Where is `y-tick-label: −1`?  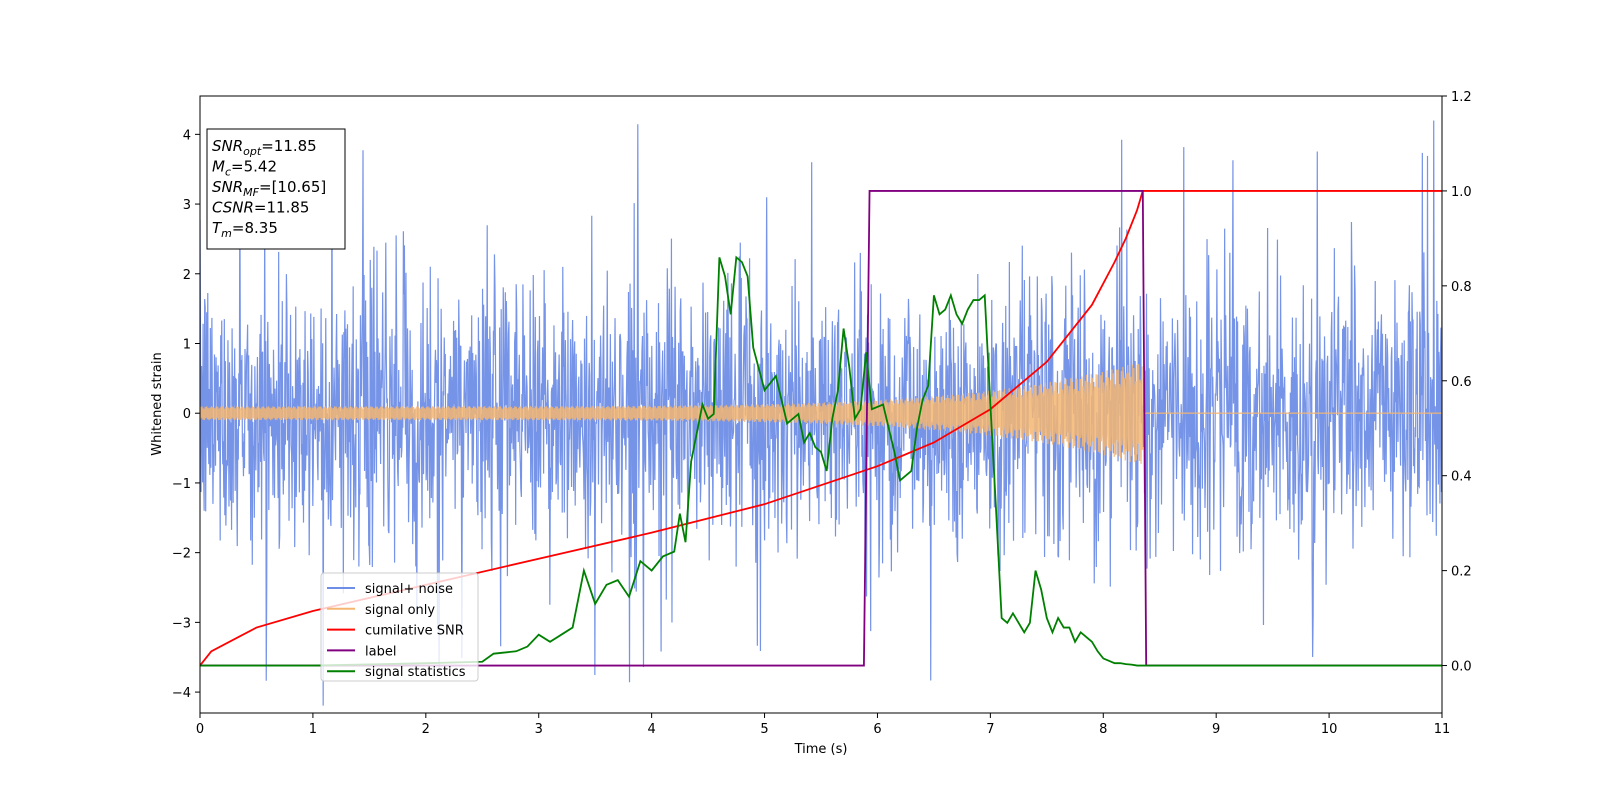
y-tick-label: −1 is located at coordinates (181, 484).